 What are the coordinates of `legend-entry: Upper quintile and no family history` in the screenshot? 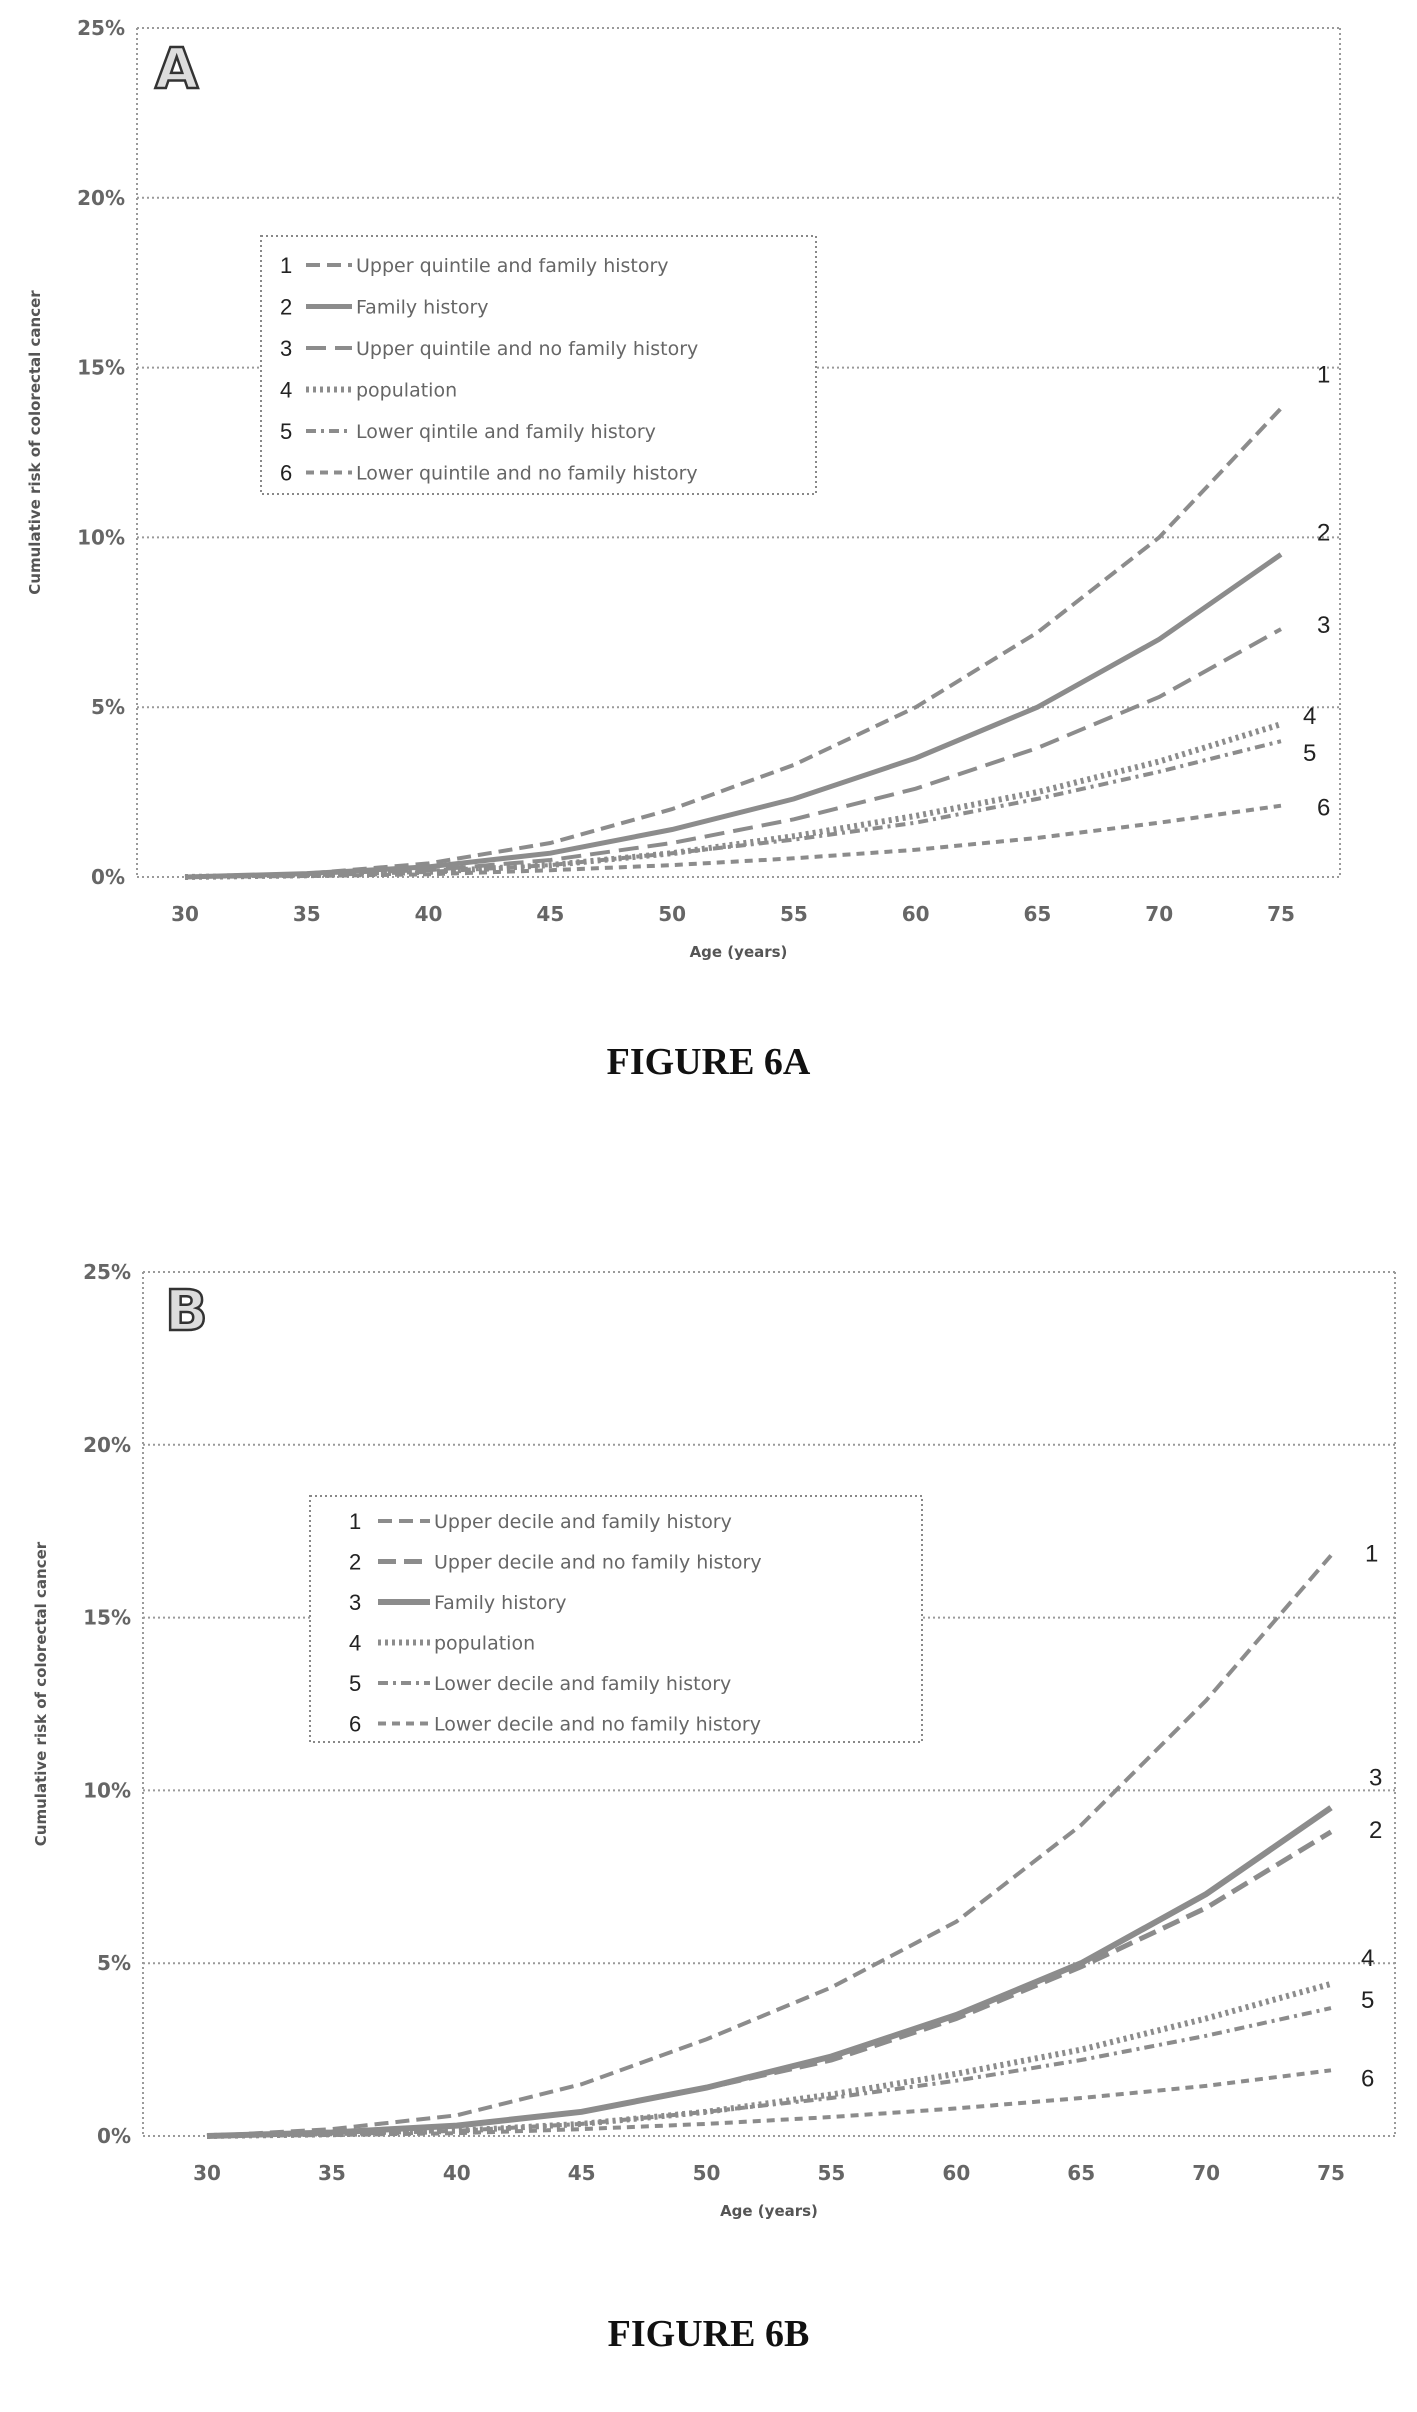 It's located at (527, 349).